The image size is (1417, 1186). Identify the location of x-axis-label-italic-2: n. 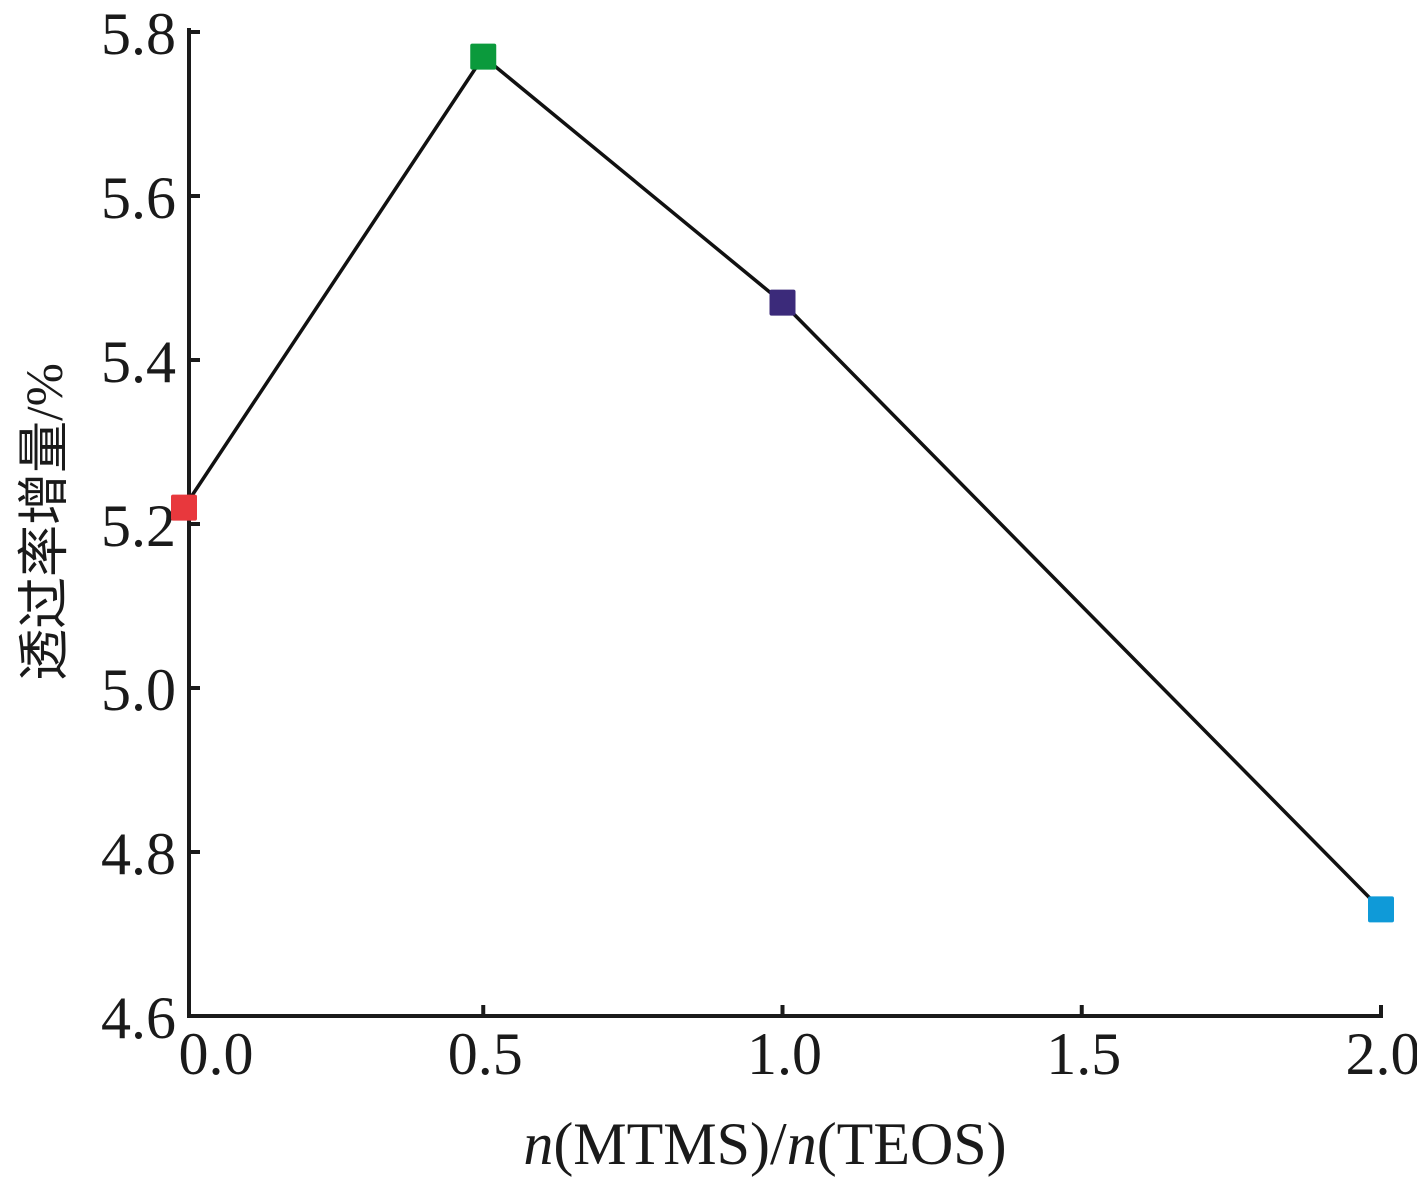
(802, 1144).